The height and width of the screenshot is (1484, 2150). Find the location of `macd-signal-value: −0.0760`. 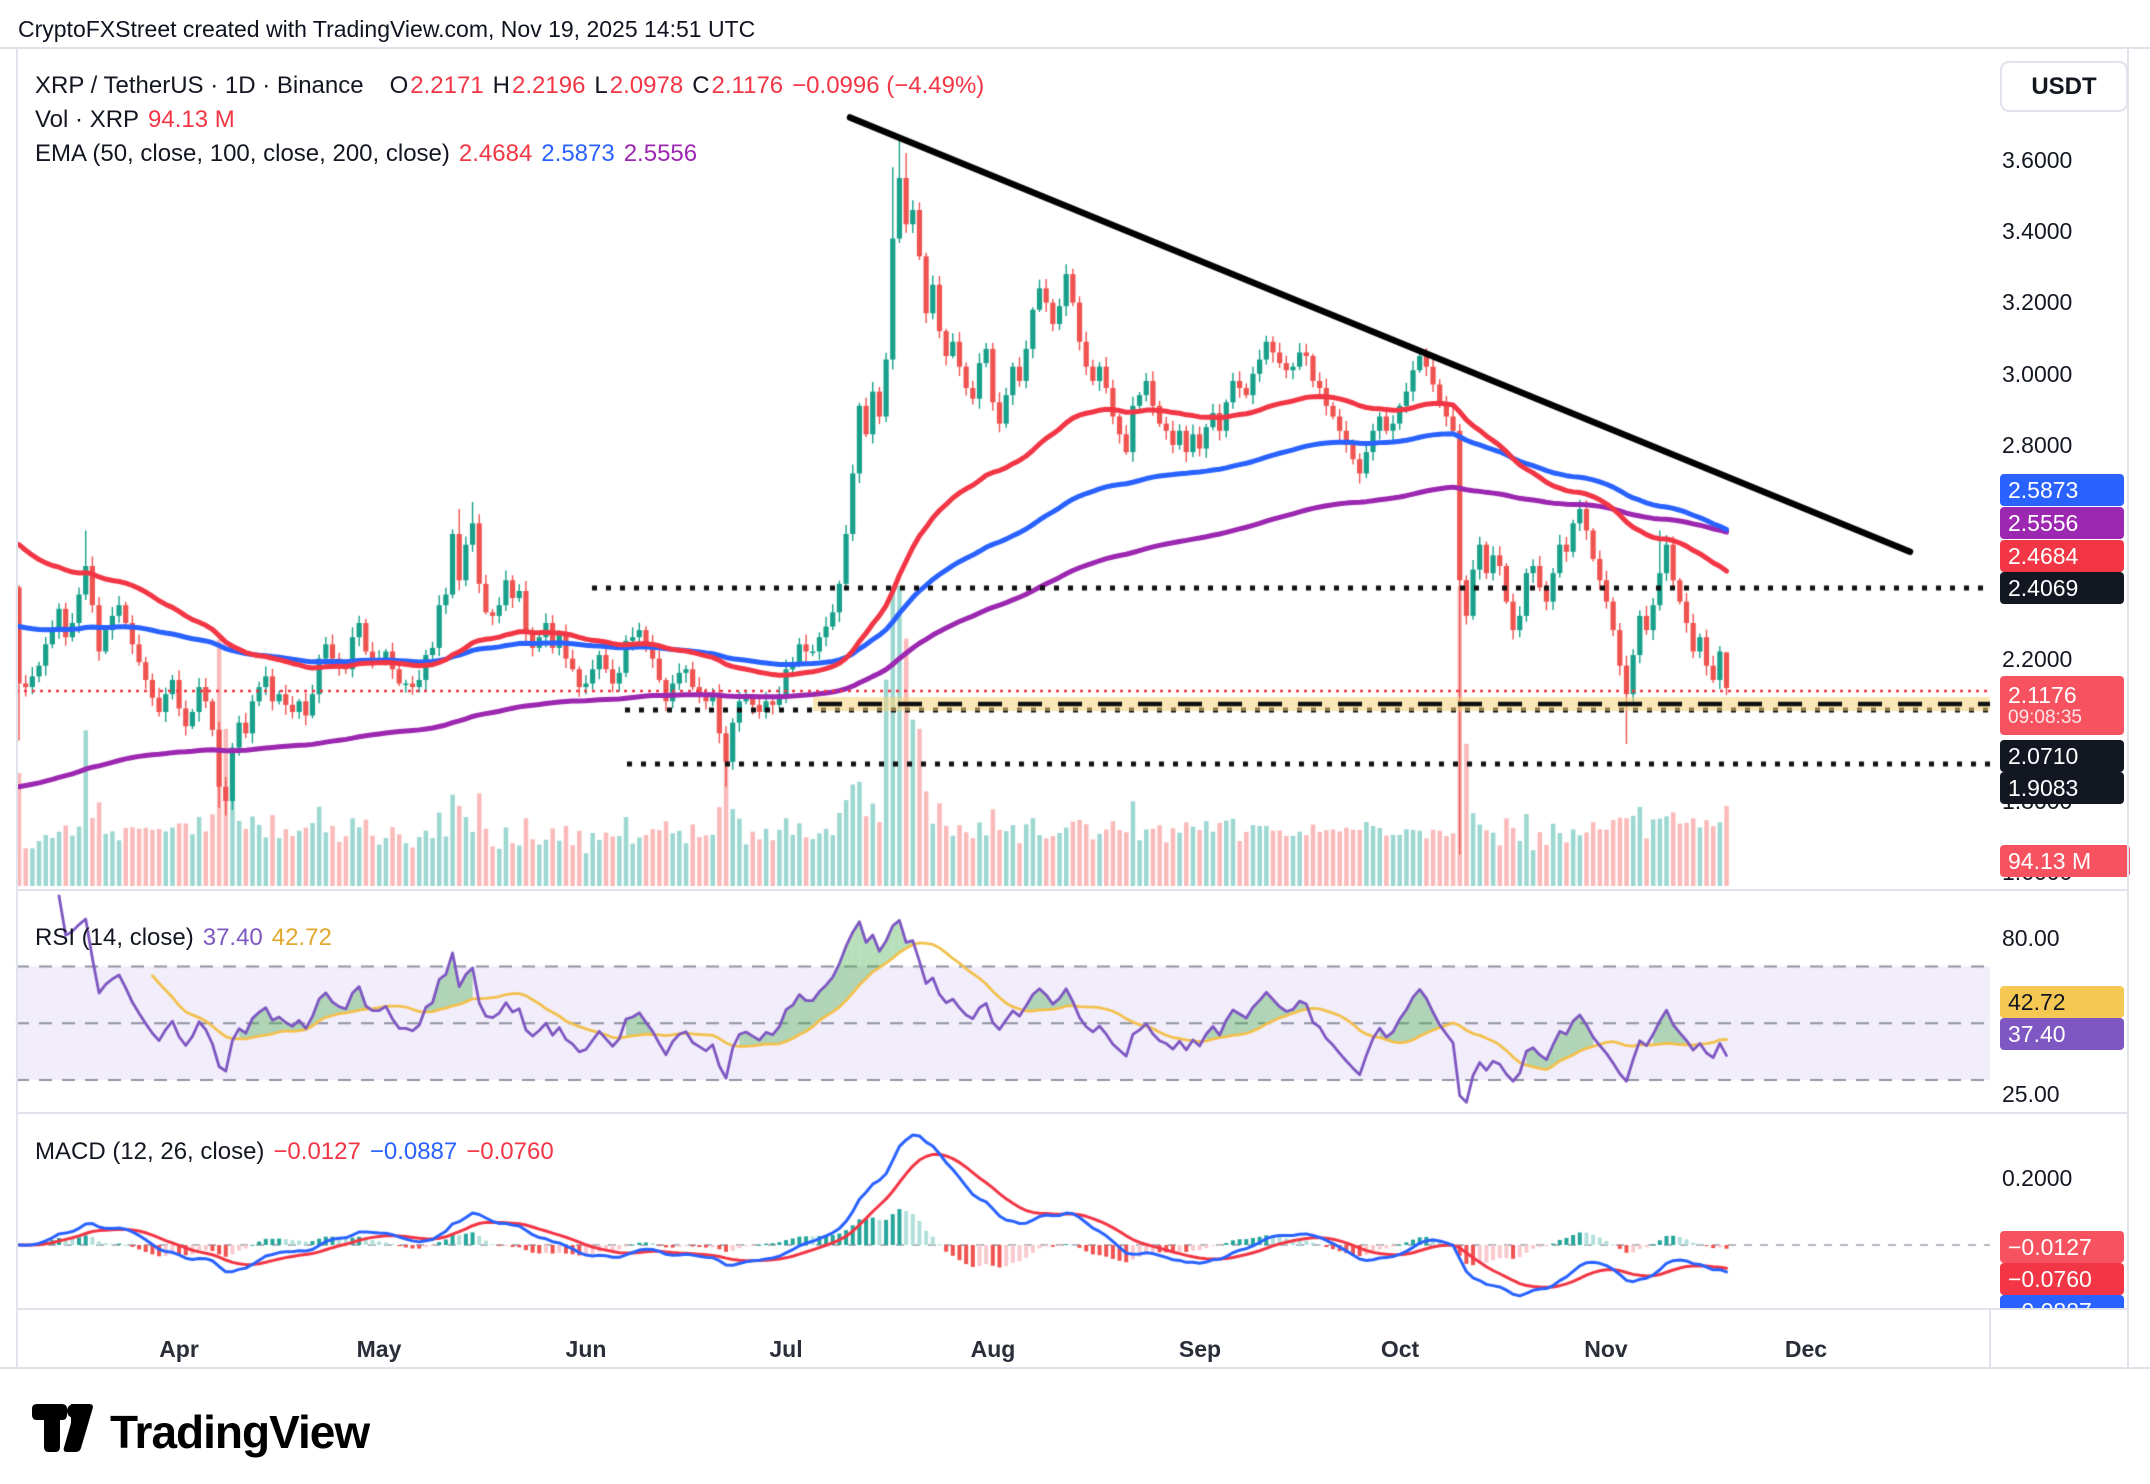

macd-signal-value: −0.0760 is located at coordinates (510, 1151).